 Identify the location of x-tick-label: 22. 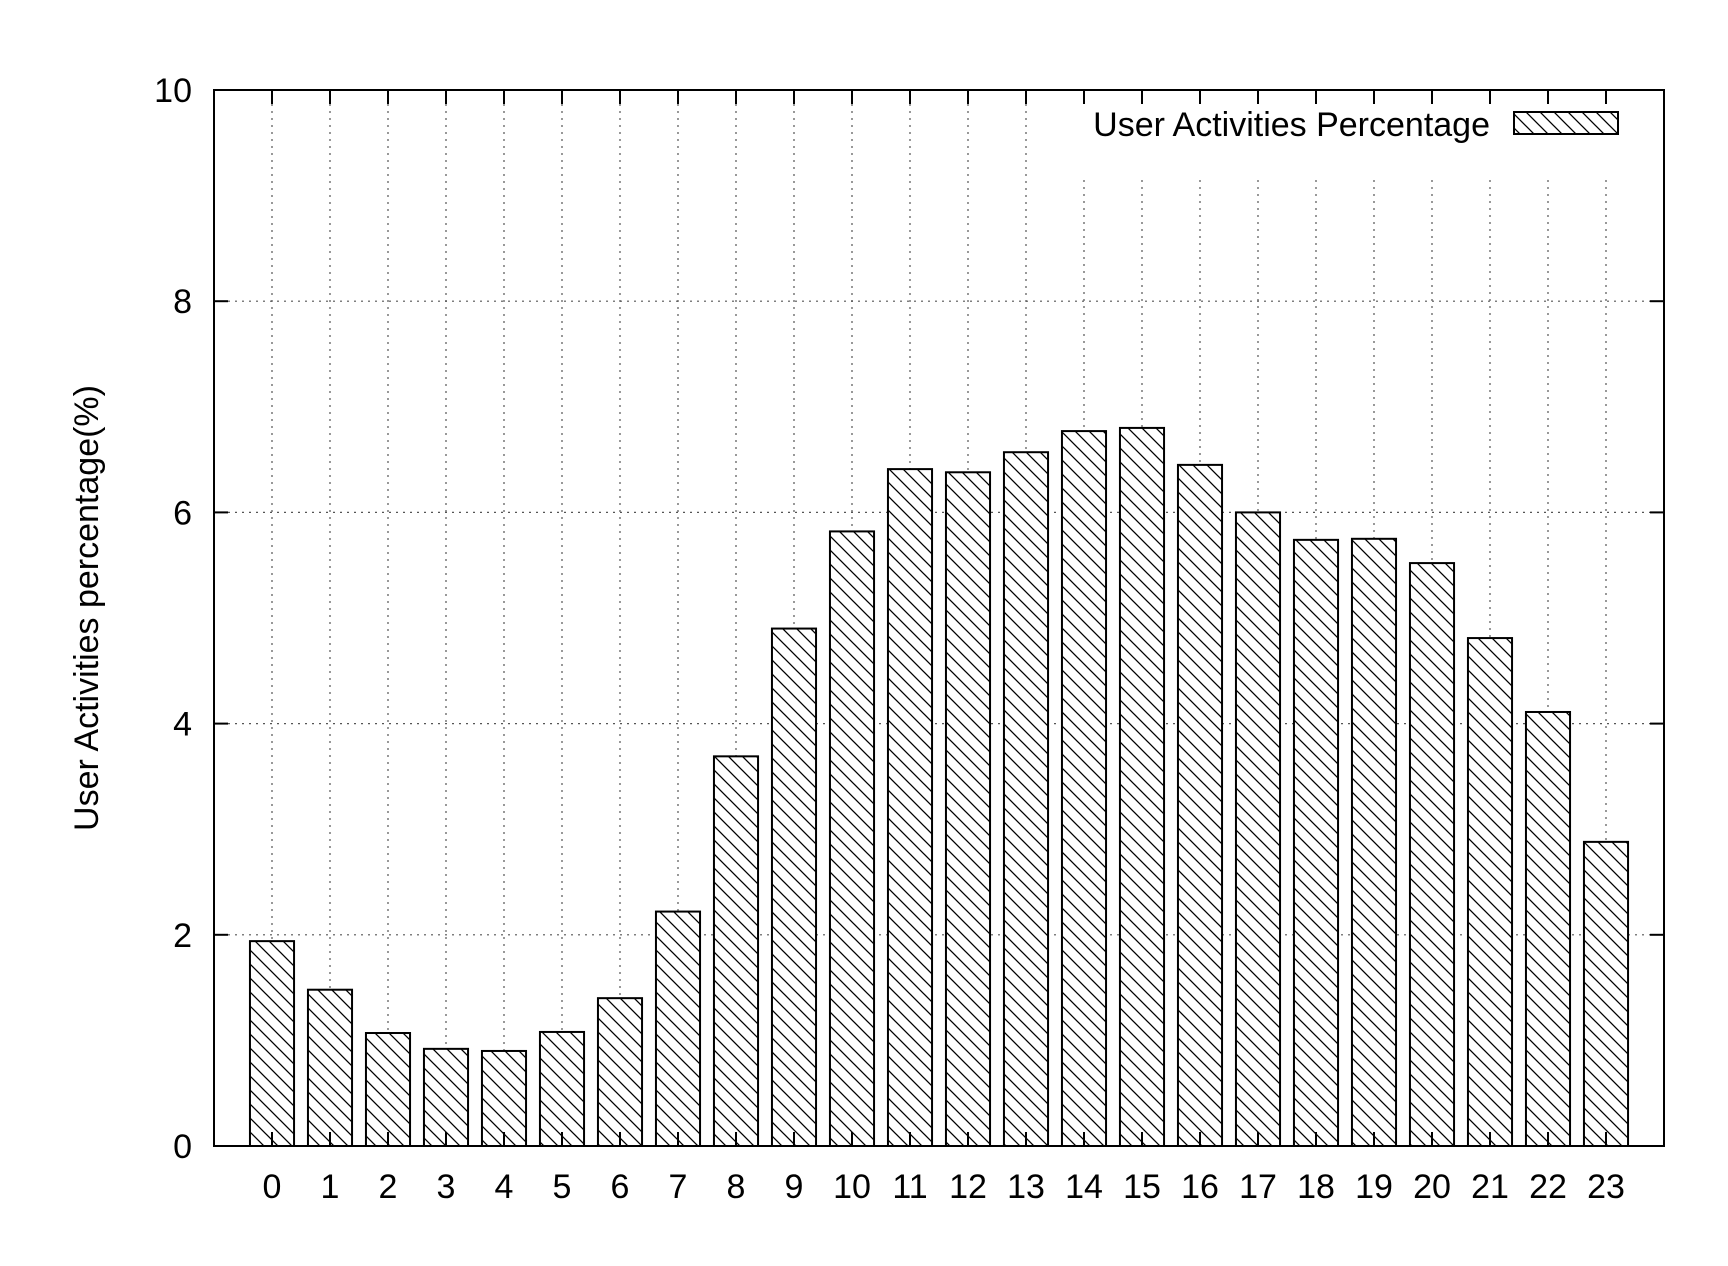
(1548, 1187).